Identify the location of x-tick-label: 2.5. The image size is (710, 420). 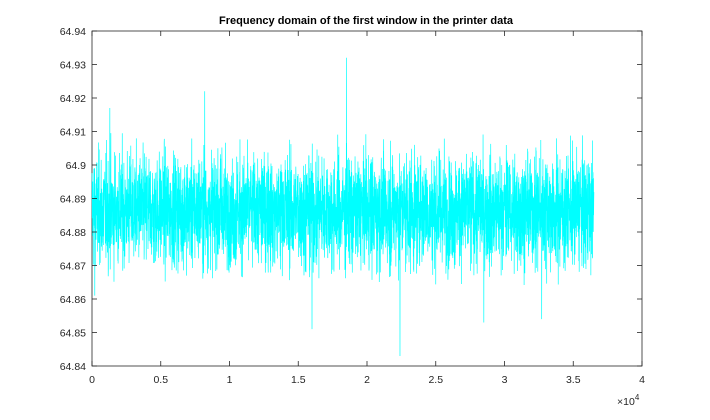
(435, 380).